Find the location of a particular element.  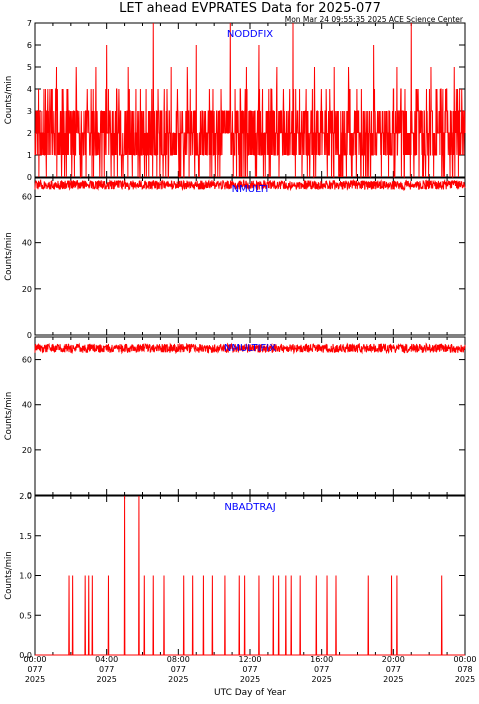

series-line-nmulti is located at coordinates (250, 185).